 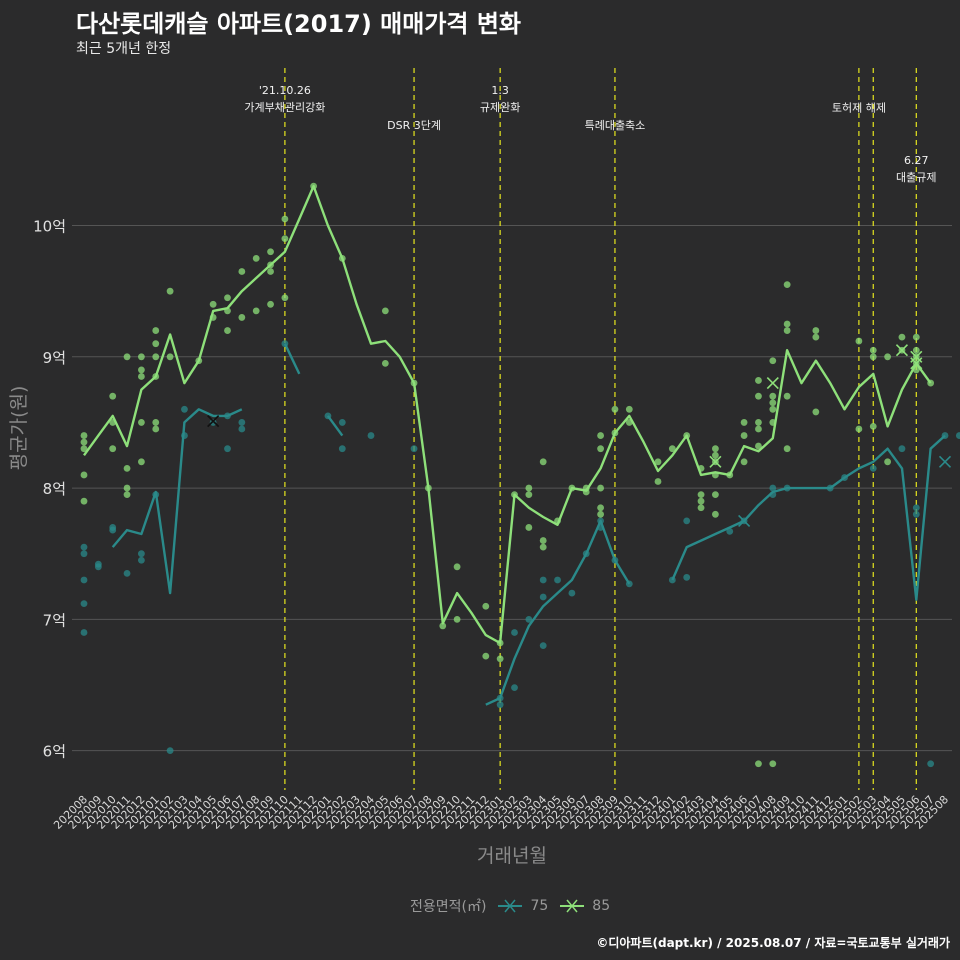 What do you see at coordinates (285, 90) in the screenshot?
I see `event-label: '21.10.26` at bounding box center [285, 90].